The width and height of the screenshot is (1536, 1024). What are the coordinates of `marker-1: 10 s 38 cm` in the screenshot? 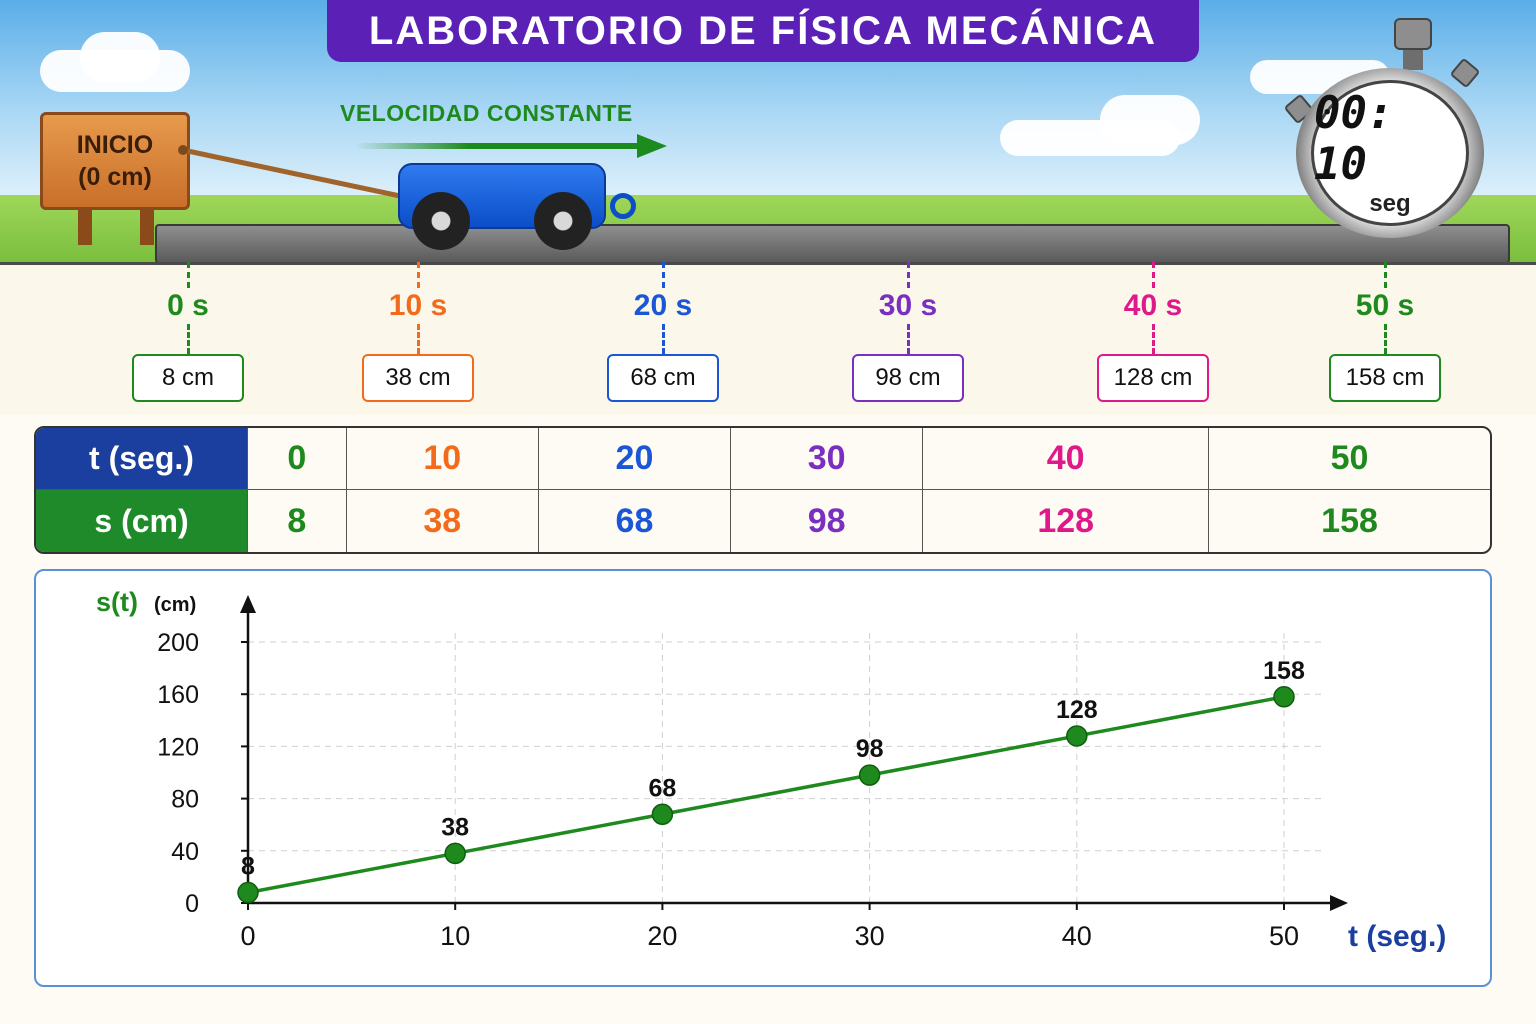 It's located at (418, 332).